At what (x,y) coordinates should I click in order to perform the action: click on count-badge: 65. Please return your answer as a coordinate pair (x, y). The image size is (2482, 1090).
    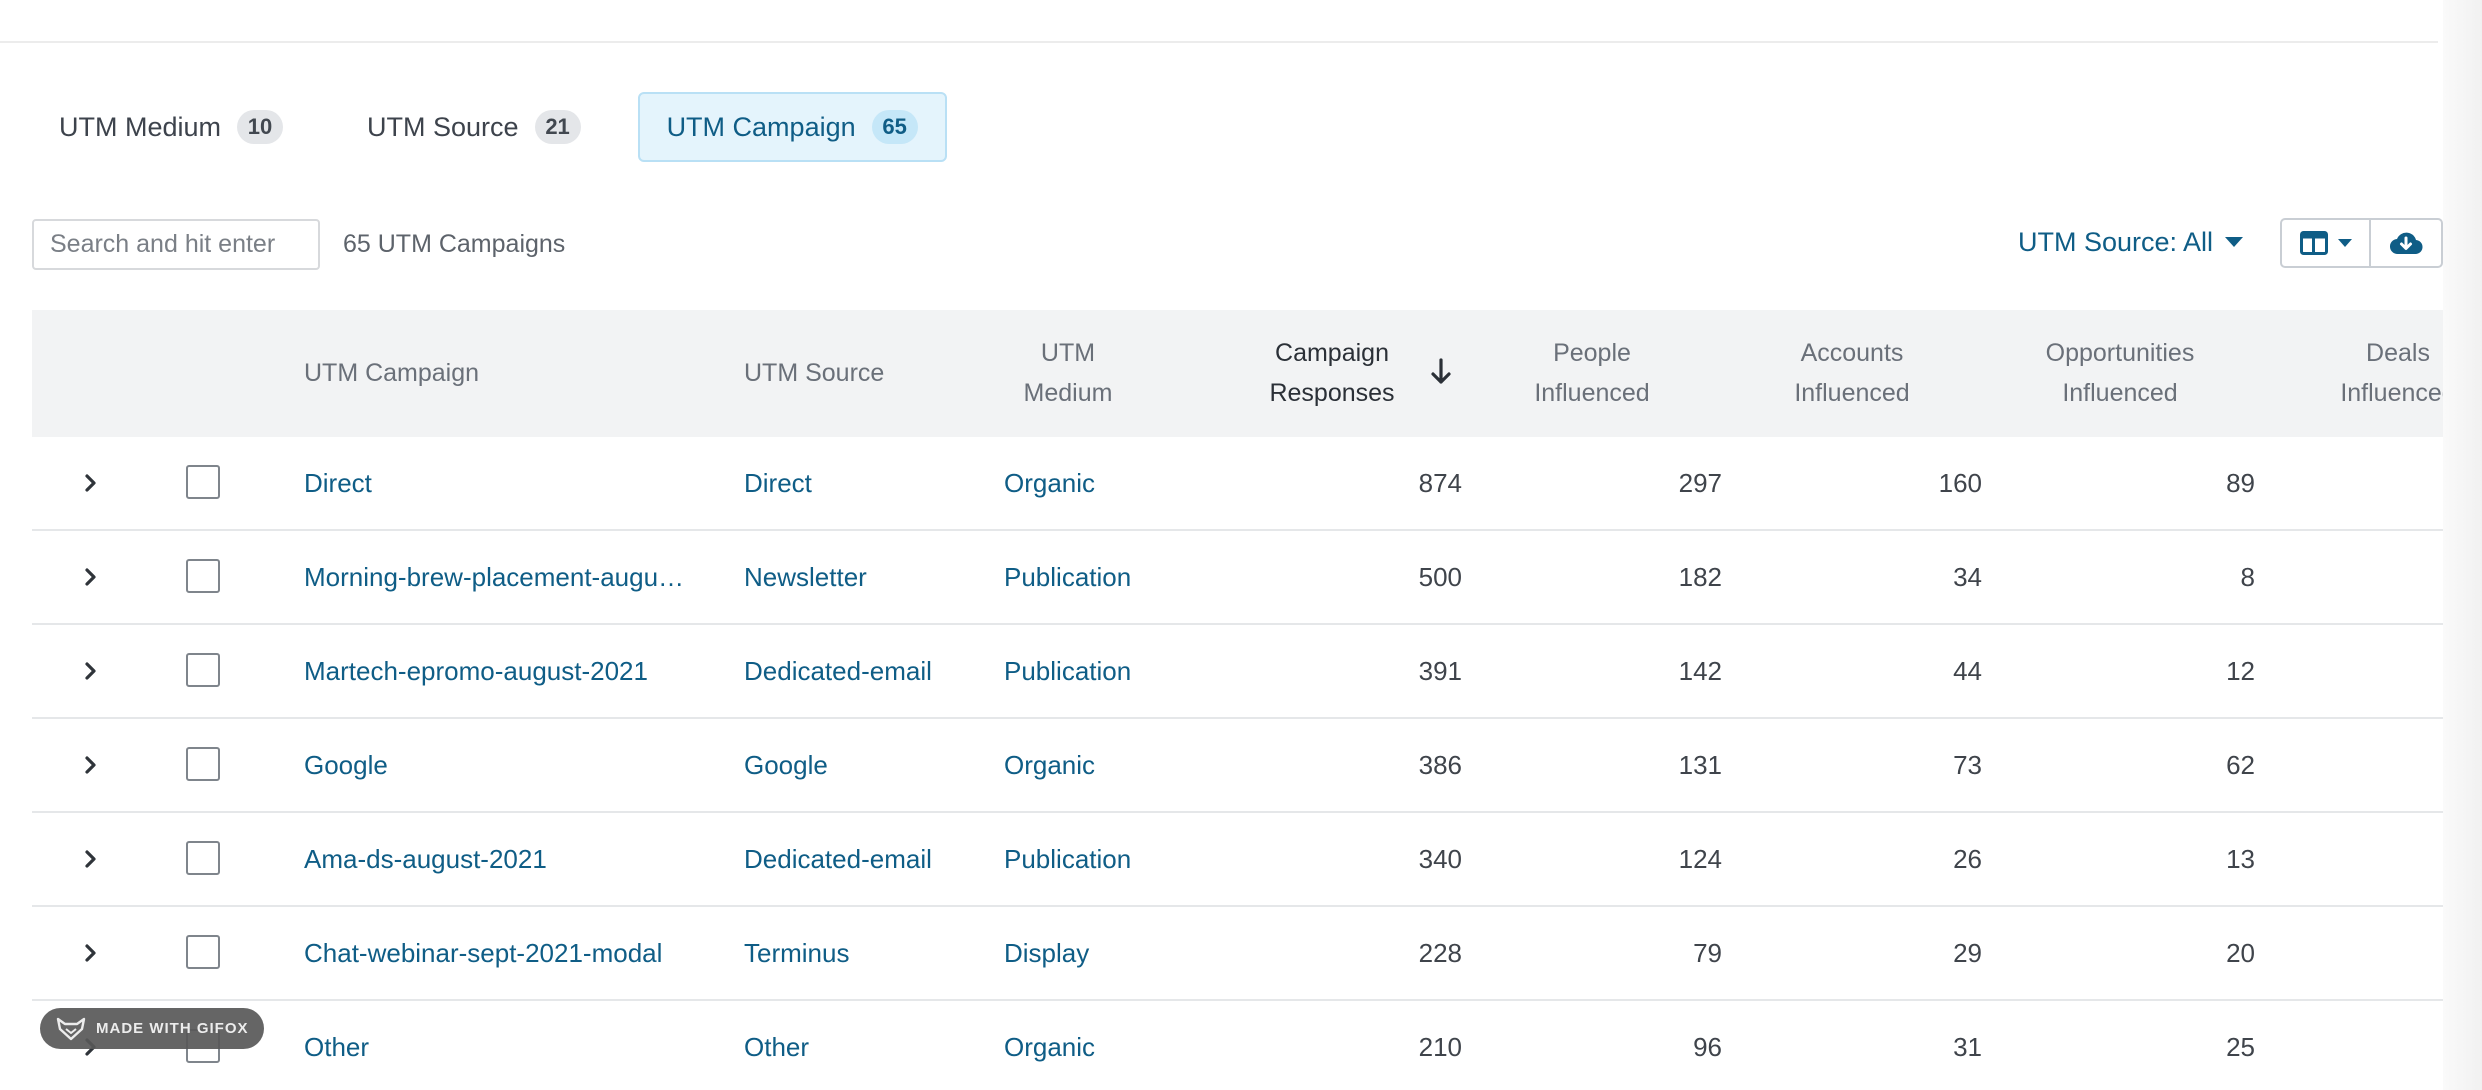
    Looking at the image, I should click on (894, 127).